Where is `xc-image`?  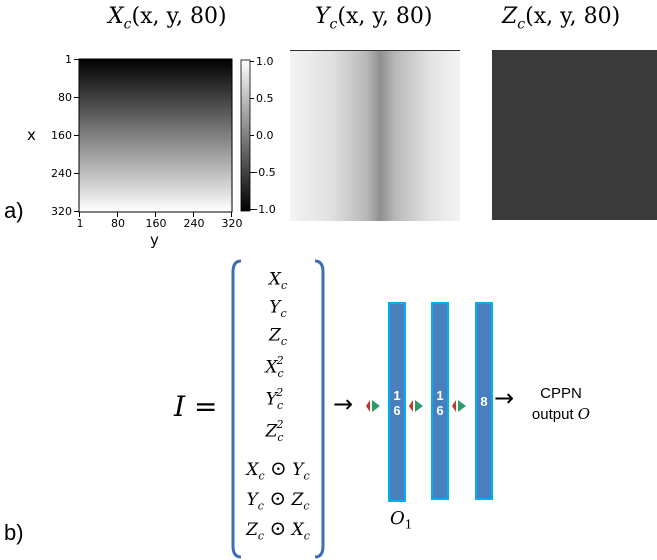 xc-image is located at coordinates (155, 135).